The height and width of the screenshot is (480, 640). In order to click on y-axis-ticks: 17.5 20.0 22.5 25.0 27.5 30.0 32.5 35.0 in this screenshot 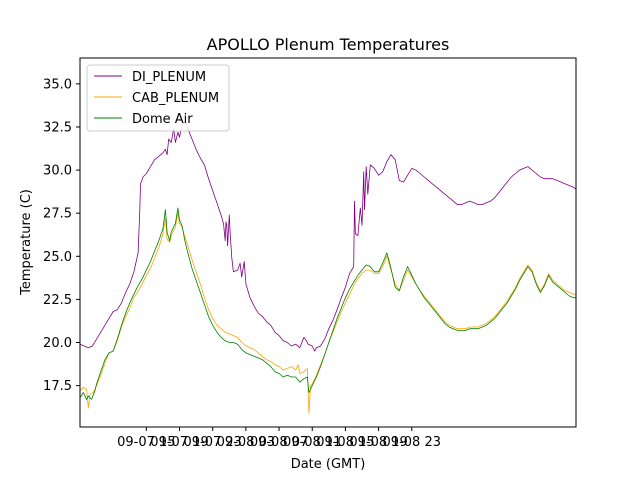, I will do `click(61, 235)`.